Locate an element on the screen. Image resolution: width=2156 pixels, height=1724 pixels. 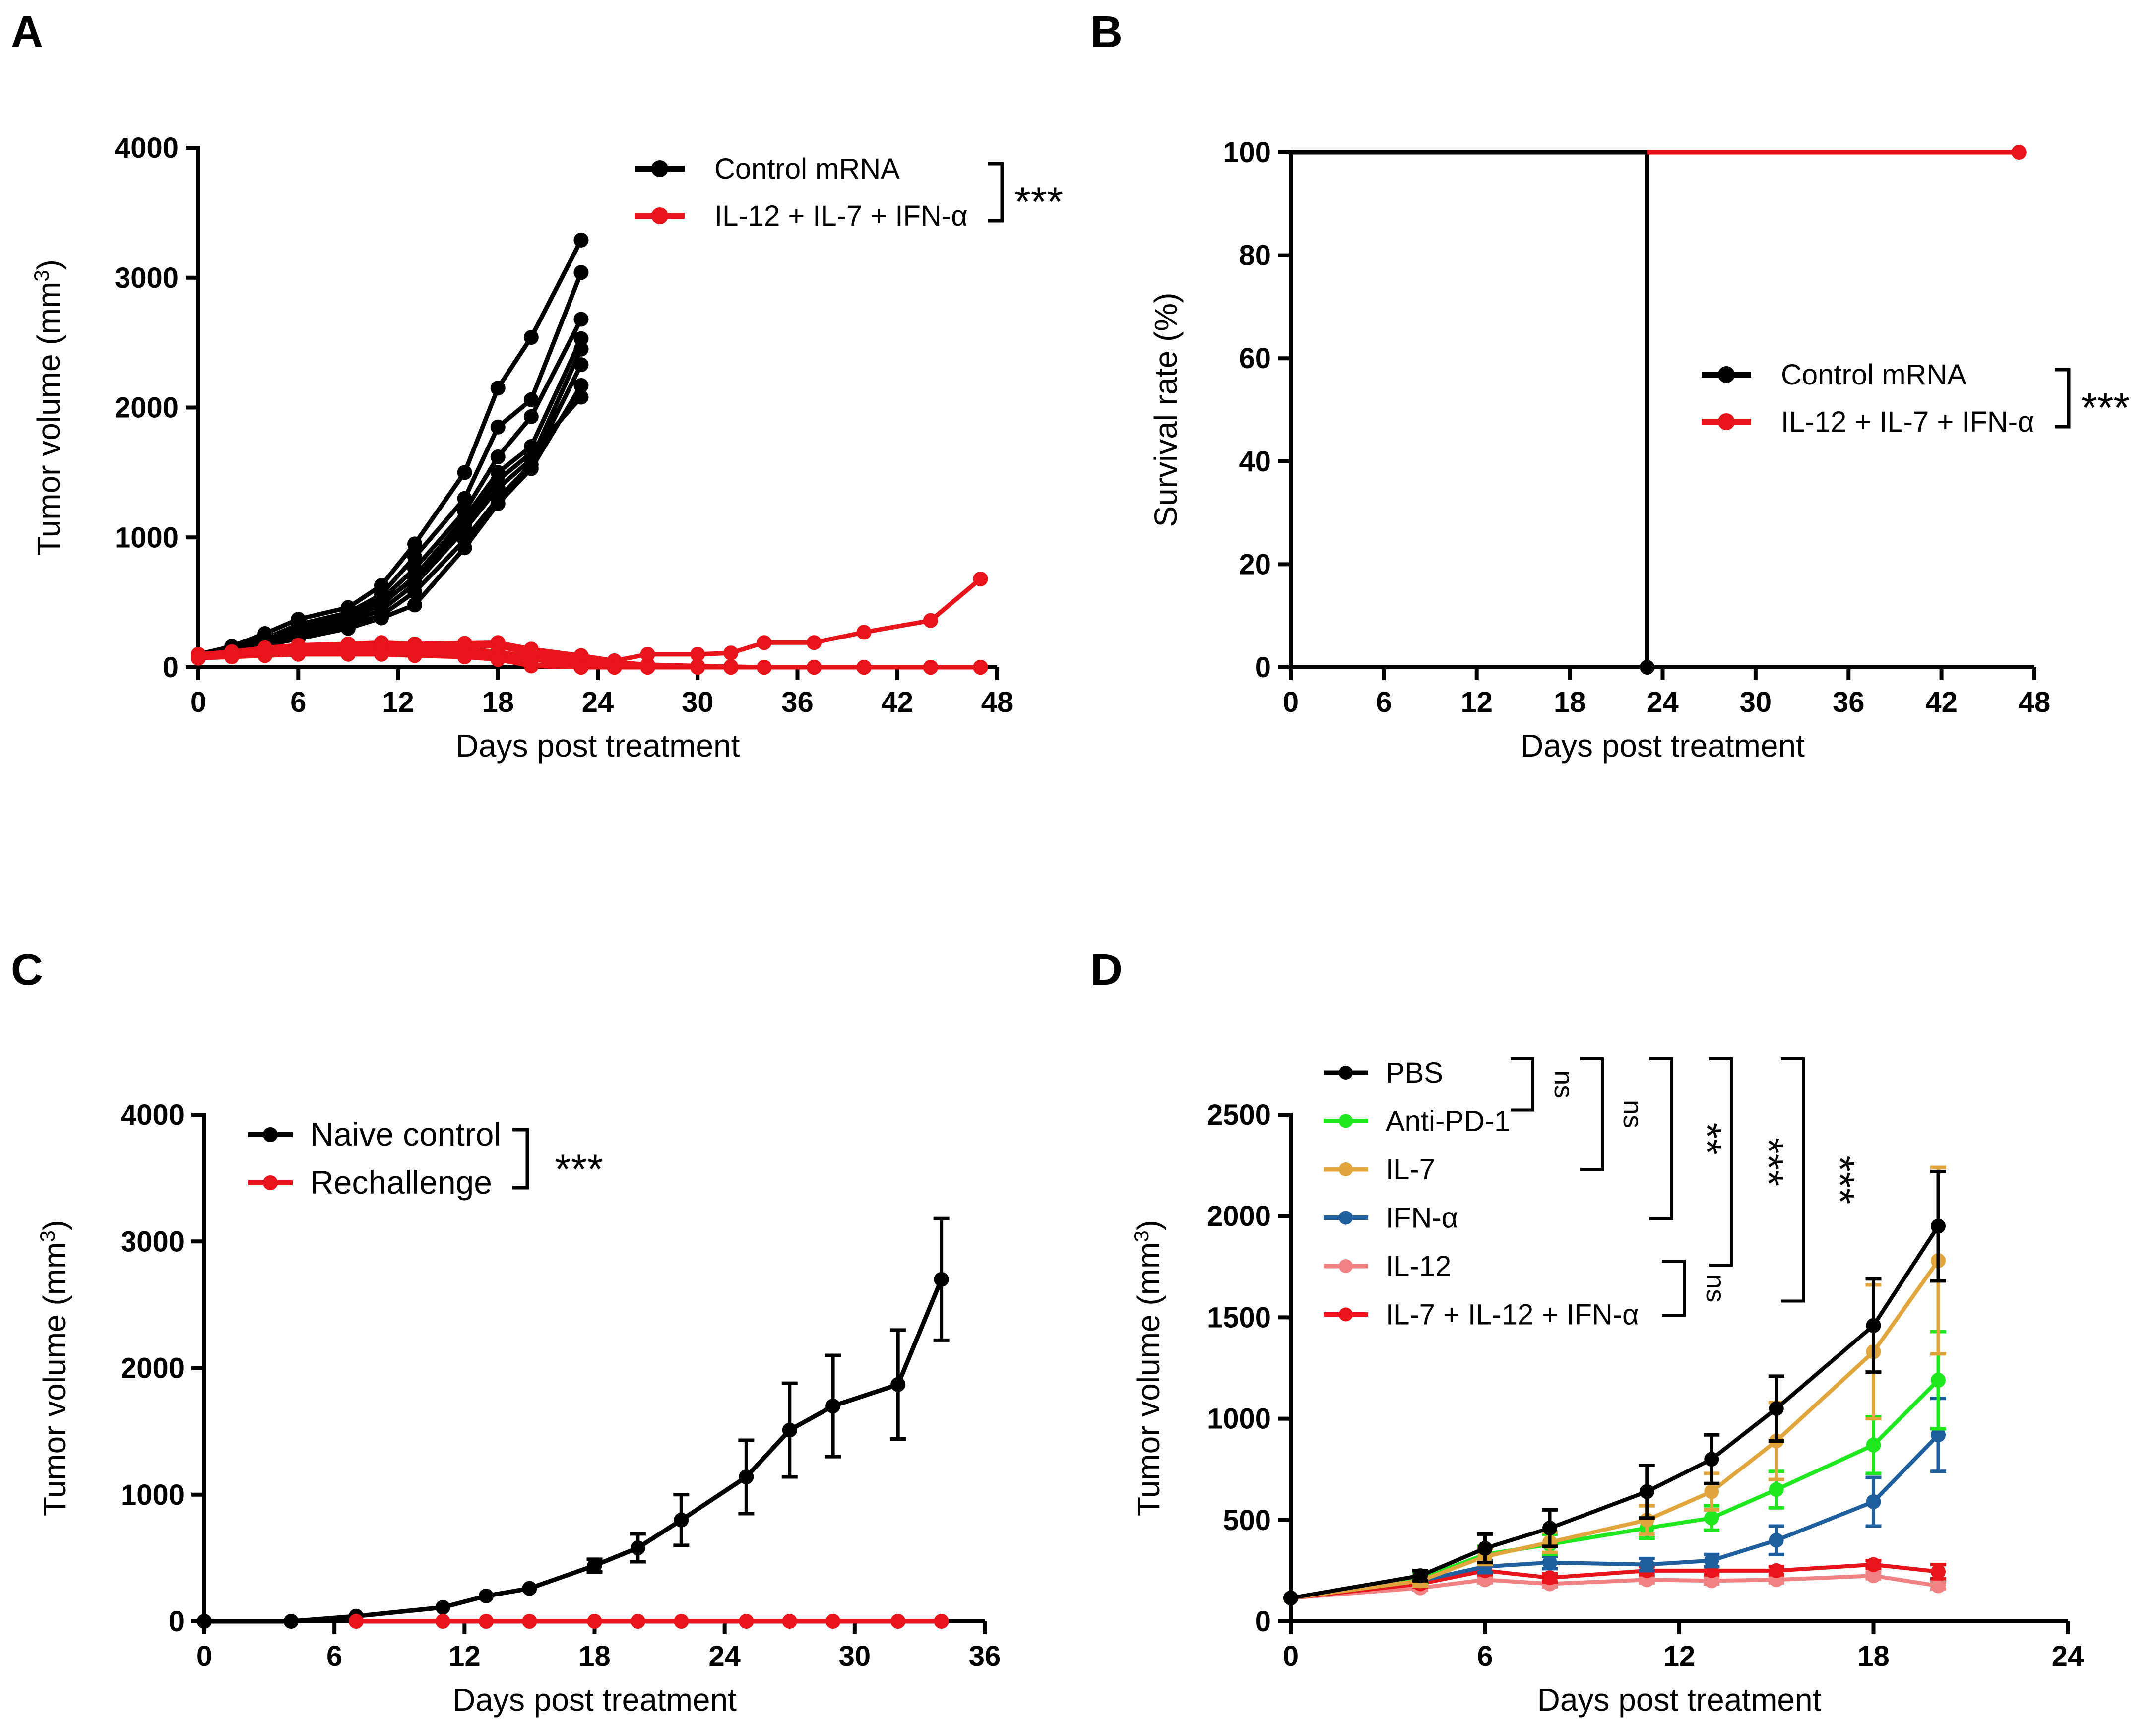
comparison-label: *** is located at coordinates (1840, 1180).